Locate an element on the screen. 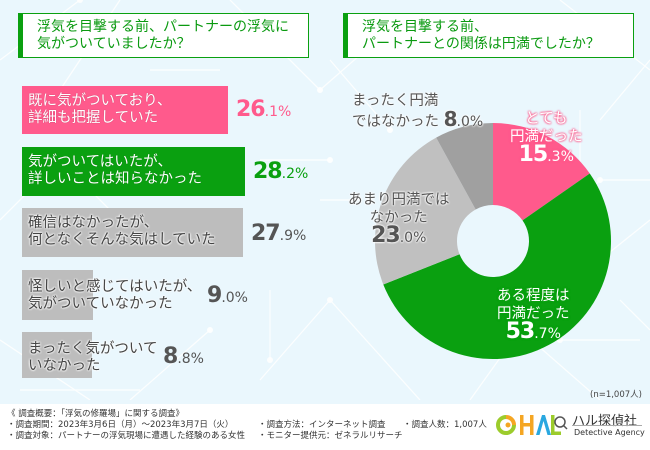 The width and height of the screenshot is (650, 450). bar-label-1: 気がついてはいたが、 詳しいことは知らなかった is located at coordinates (115, 170).